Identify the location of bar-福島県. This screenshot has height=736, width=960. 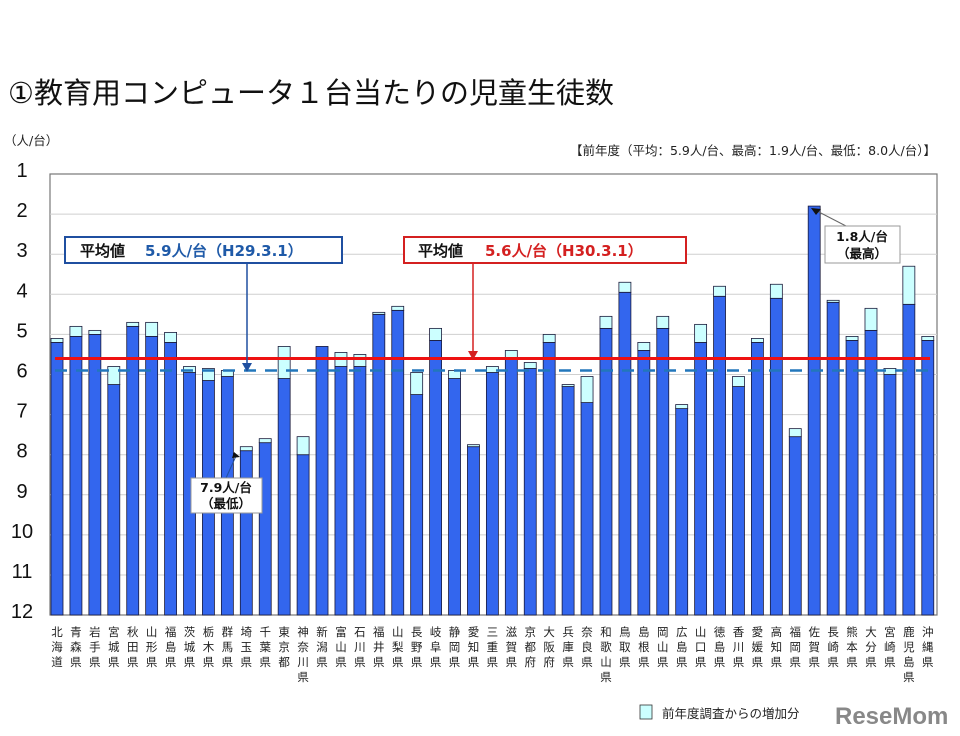
(170, 479).